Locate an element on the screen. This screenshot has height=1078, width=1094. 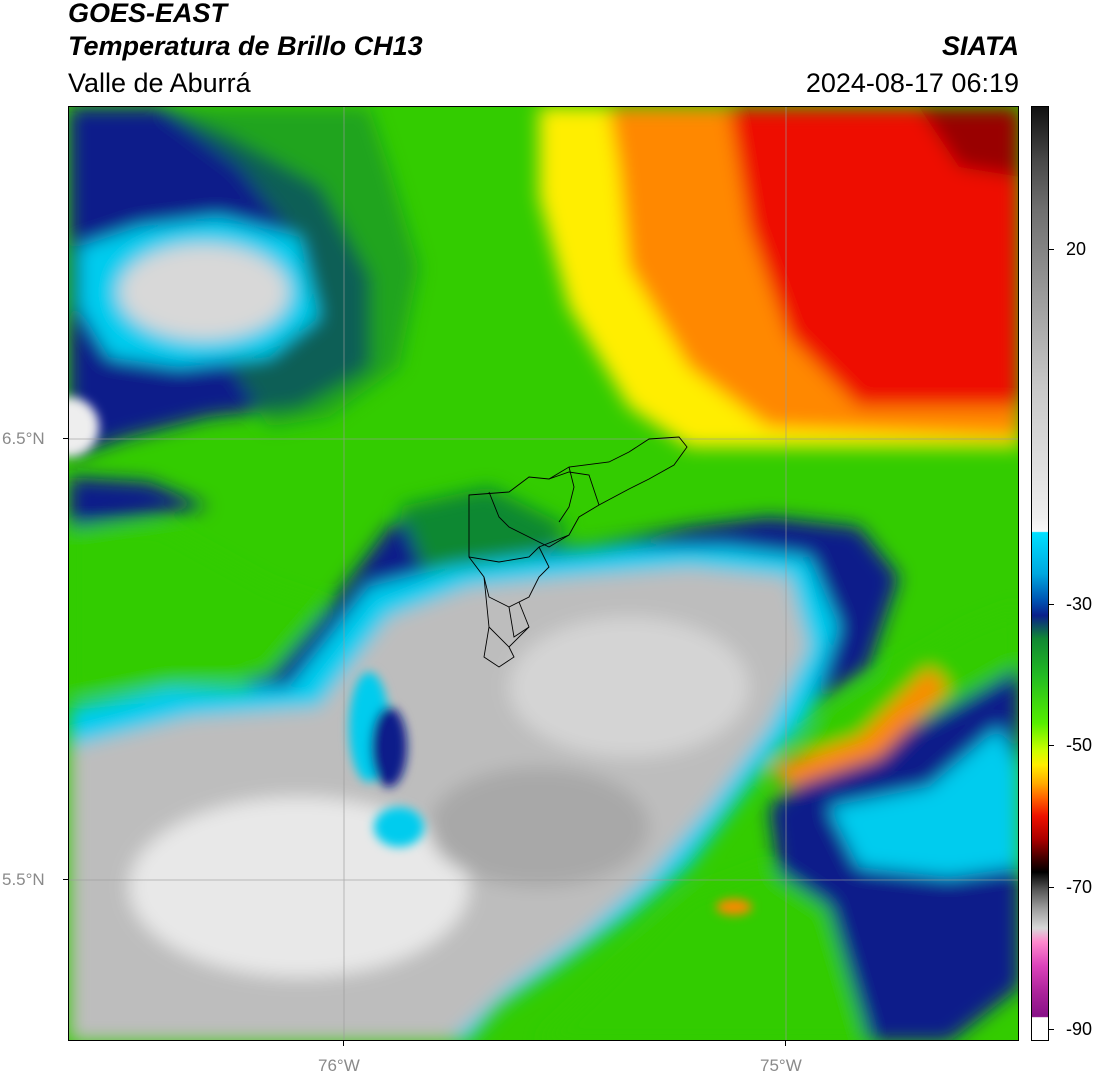
se-orange-streak is located at coordinates (859, 727).